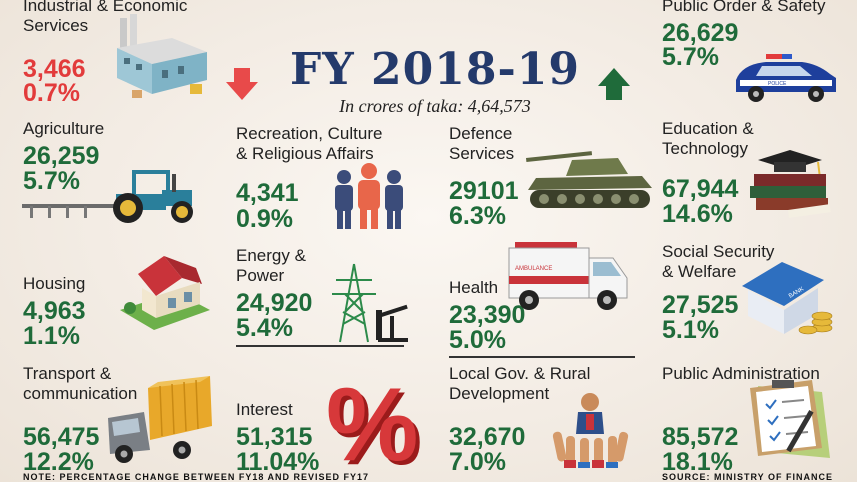 The height and width of the screenshot is (482, 857). Describe the element at coordinates (690, 330) in the screenshot. I see `sector-percent-social-security: 5.1%` at that location.